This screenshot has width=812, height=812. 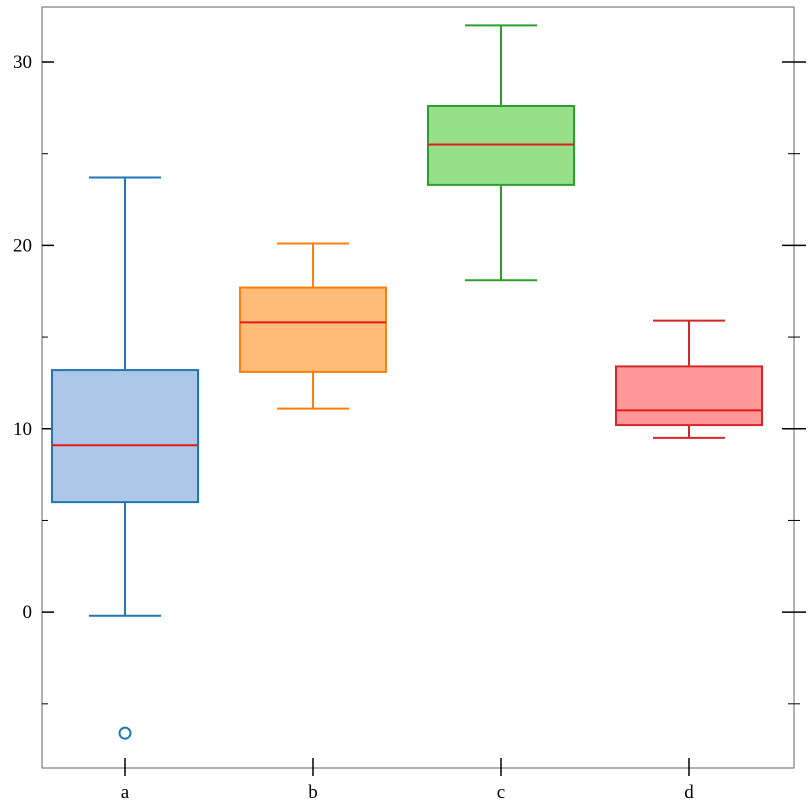 I want to click on x-tick-label: d, so click(x=689, y=792).